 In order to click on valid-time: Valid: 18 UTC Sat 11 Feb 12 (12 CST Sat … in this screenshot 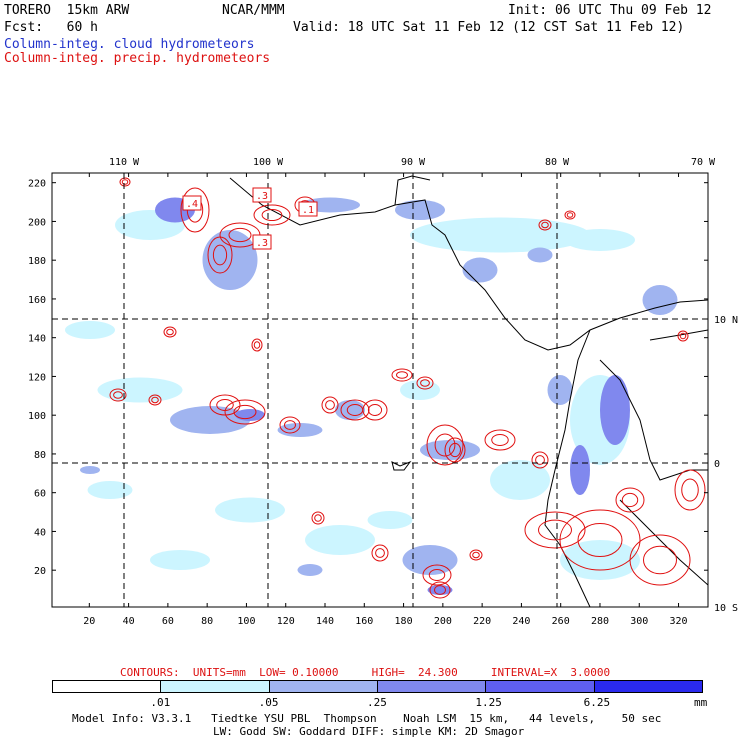, I will do `click(489, 27)`.